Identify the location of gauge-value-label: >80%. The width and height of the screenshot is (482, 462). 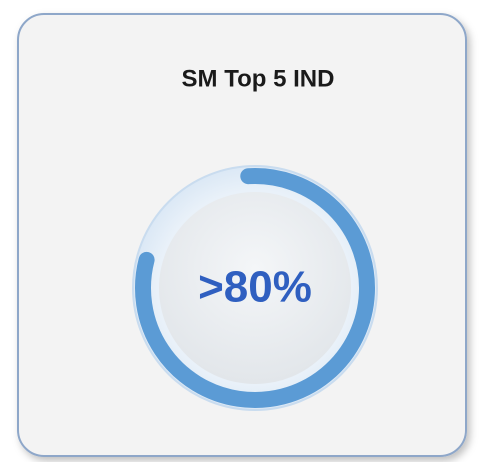
(255, 287).